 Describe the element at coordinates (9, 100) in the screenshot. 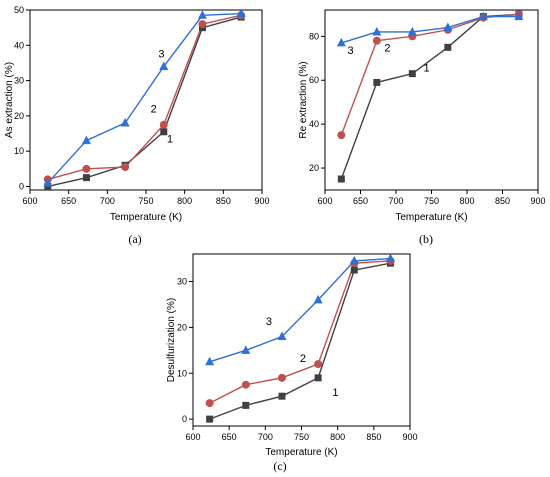

I see `y-axis-title: As extraction (%)` at that location.